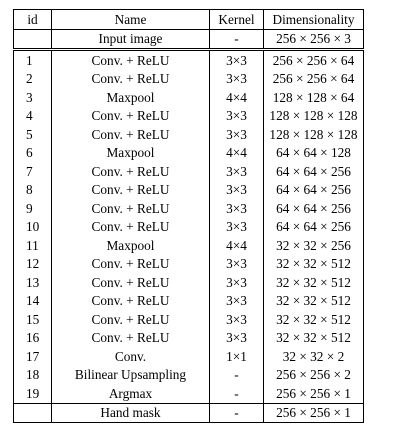 The width and height of the screenshot is (403, 424). I want to click on layer-id-cell: 2, so click(32, 78).